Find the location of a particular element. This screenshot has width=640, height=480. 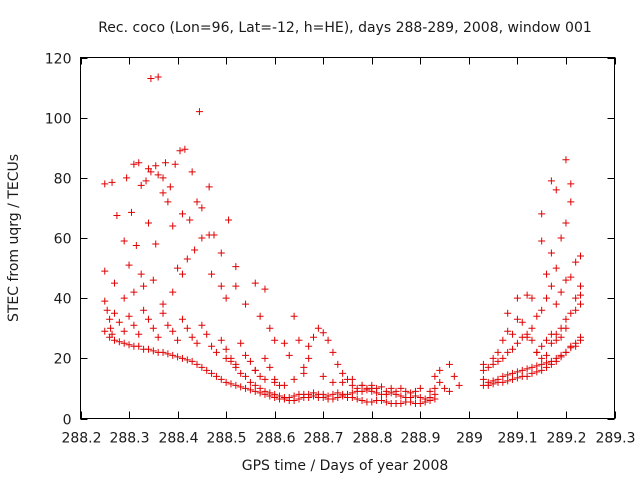

y-tick-label: 60 is located at coordinates (63, 240).